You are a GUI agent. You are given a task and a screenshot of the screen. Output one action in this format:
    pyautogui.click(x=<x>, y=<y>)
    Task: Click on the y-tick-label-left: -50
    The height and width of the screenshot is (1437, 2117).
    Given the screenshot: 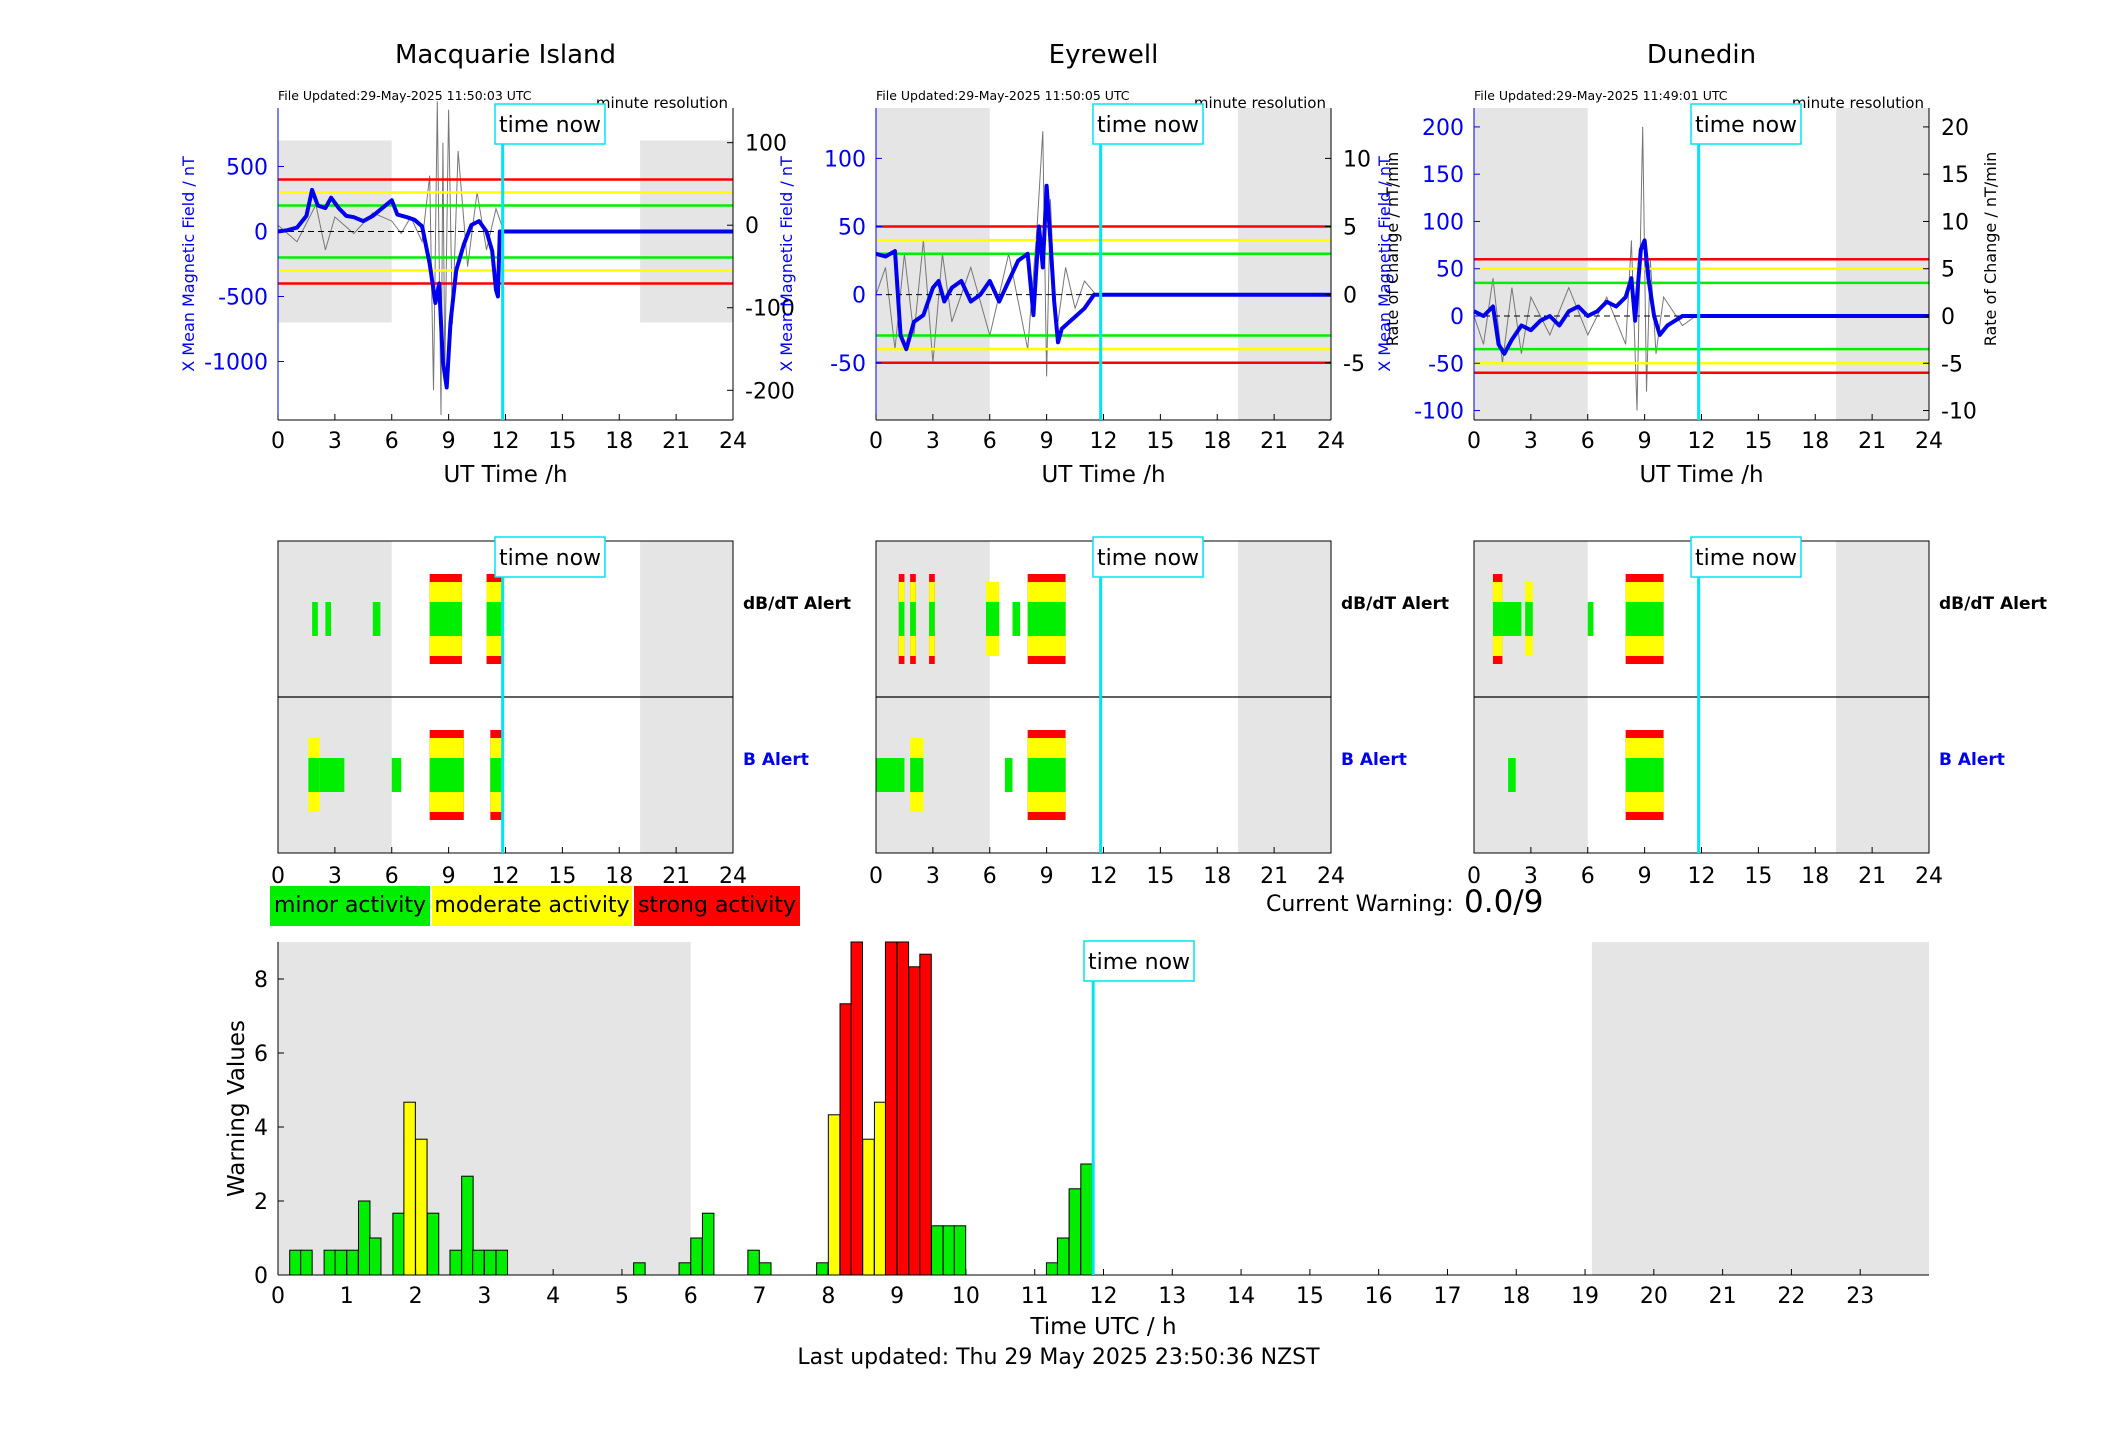 What is the action you would take?
    pyautogui.click(x=1446, y=364)
    